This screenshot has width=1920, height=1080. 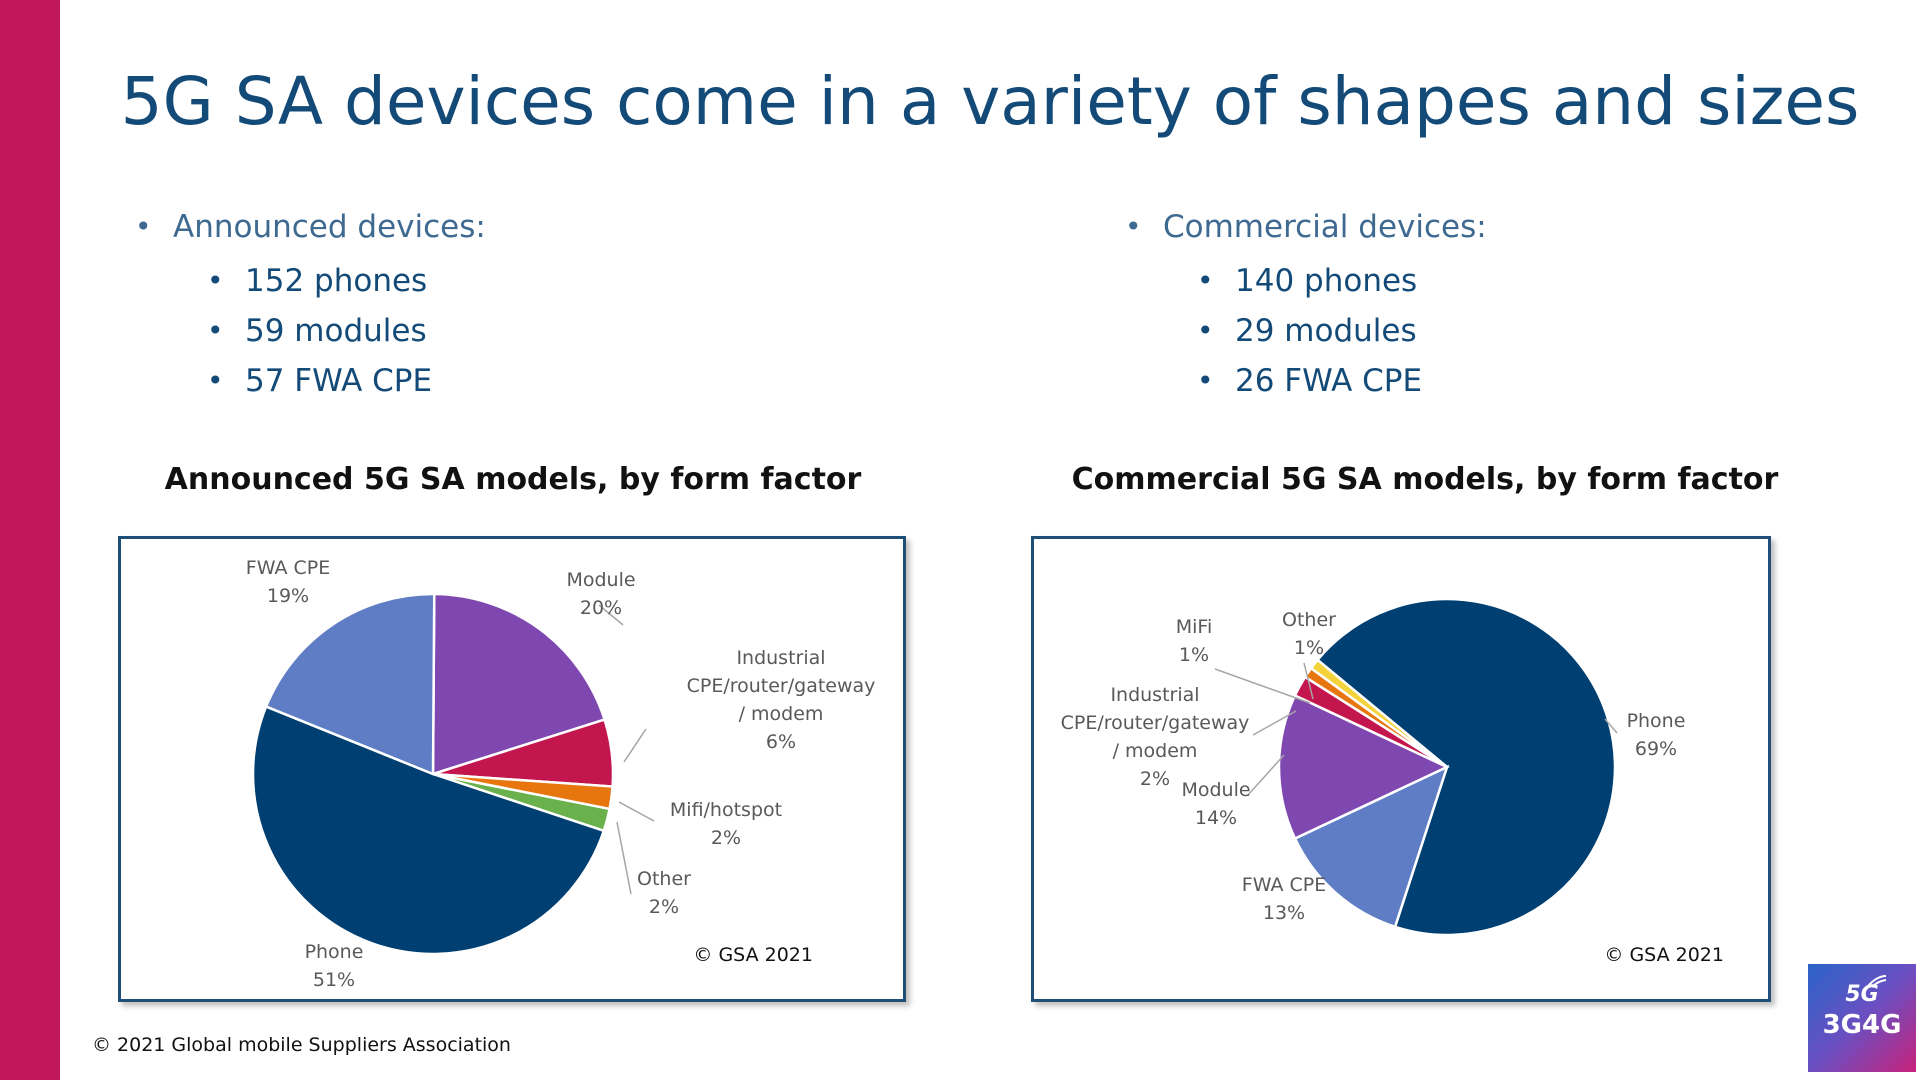 What do you see at coordinates (334, 966) in the screenshot?
I see `slice-label: Phone 51%` at bounding box center [334, 966].